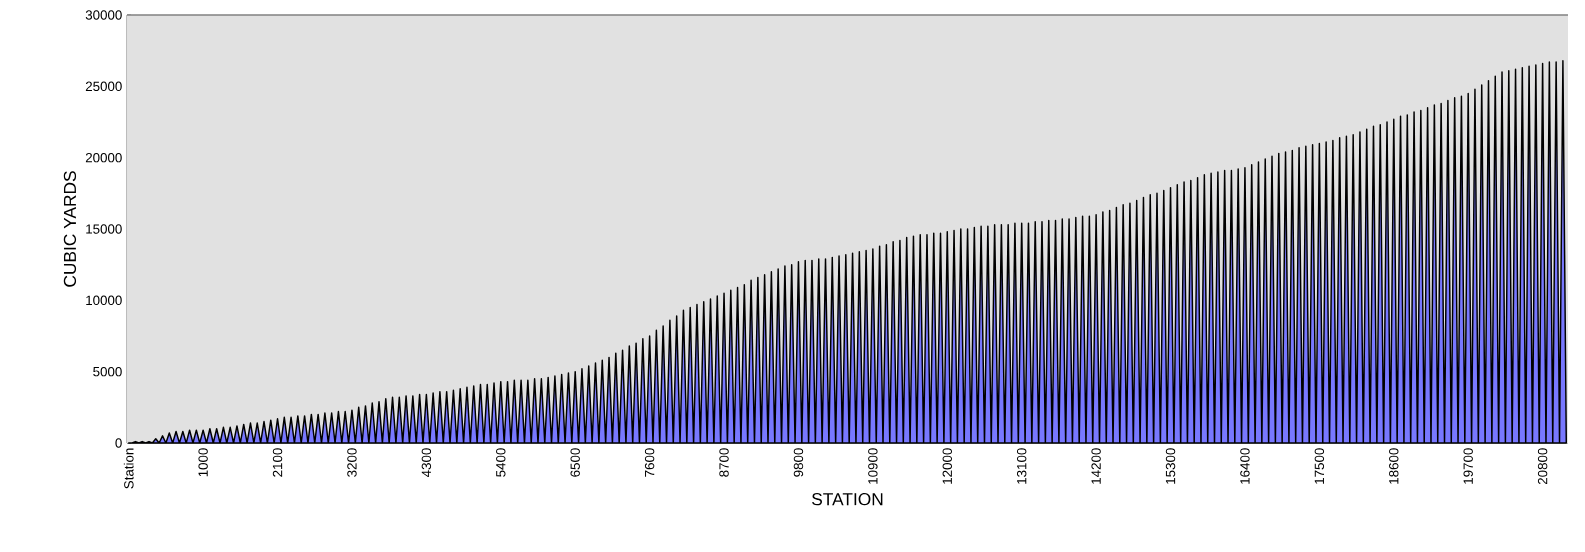 Image resolution: width=1585 pixels, height=552 pixels. What do you see at coordinates (1394, 466) in the screenshot?
I see `x-tick-label: 18600` at bounding box center [1394, 466].